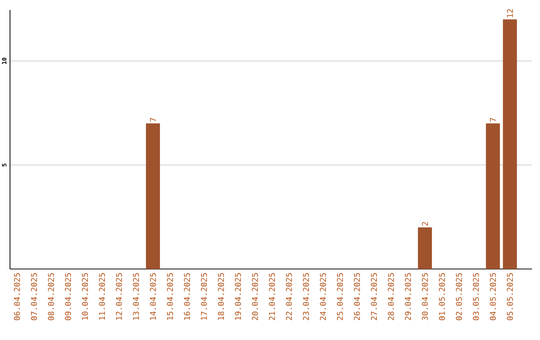 The height and width of the screenshot is (340, 540). Describe the element at coordinates (187, 296) in the screenshot. I see `x-tick-label: 16.04.2025` at that location.